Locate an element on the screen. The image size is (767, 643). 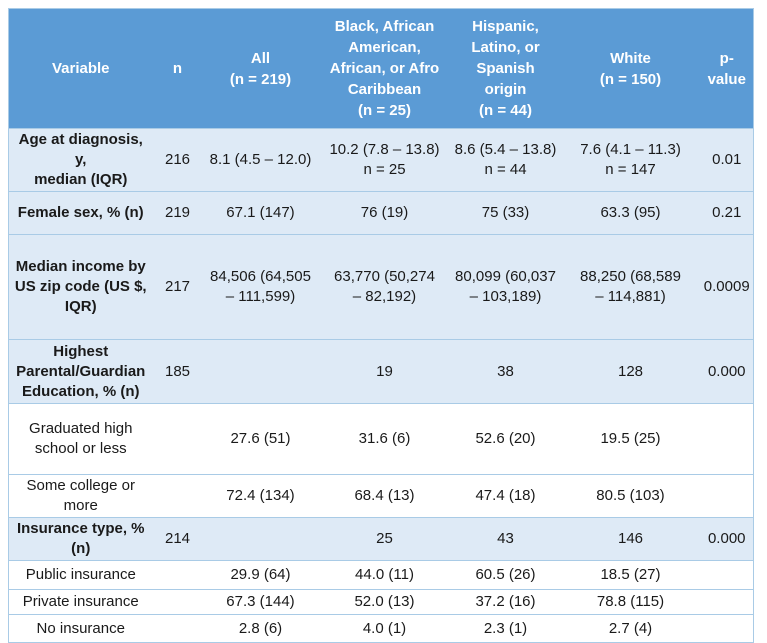
value-cell: 146 is located at coordinates (630, 539).